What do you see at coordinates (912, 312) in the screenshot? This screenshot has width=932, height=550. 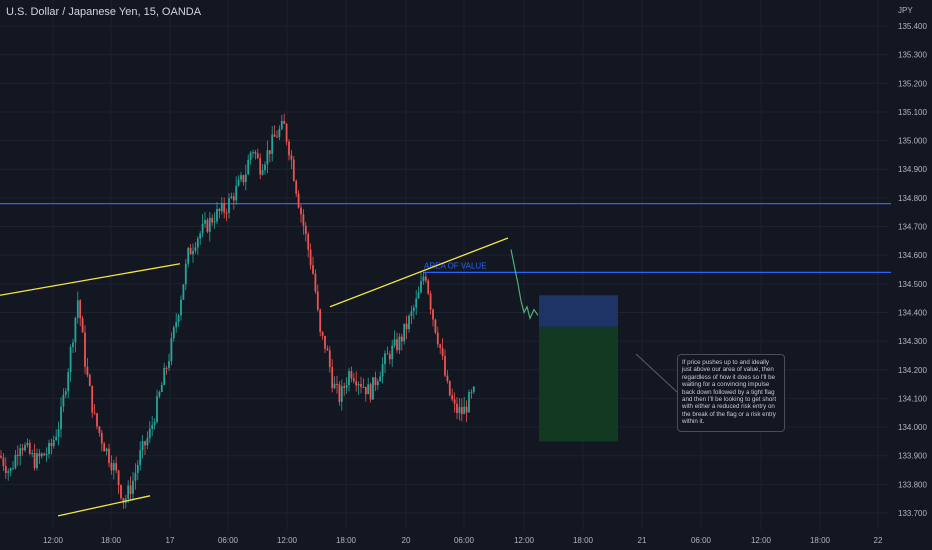 I see `price-tick-label: 134.400` at bounding box center [912, 312].